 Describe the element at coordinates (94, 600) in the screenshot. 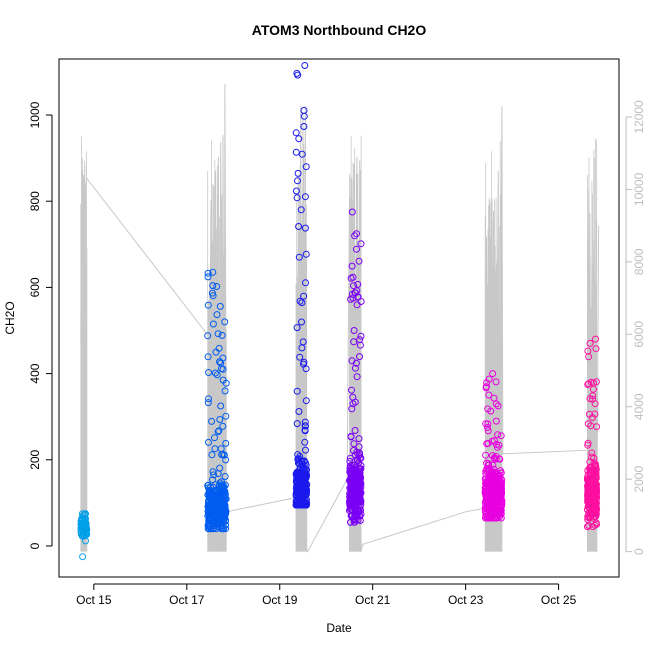

I see `x-tick-label: Oct 15` at that location.